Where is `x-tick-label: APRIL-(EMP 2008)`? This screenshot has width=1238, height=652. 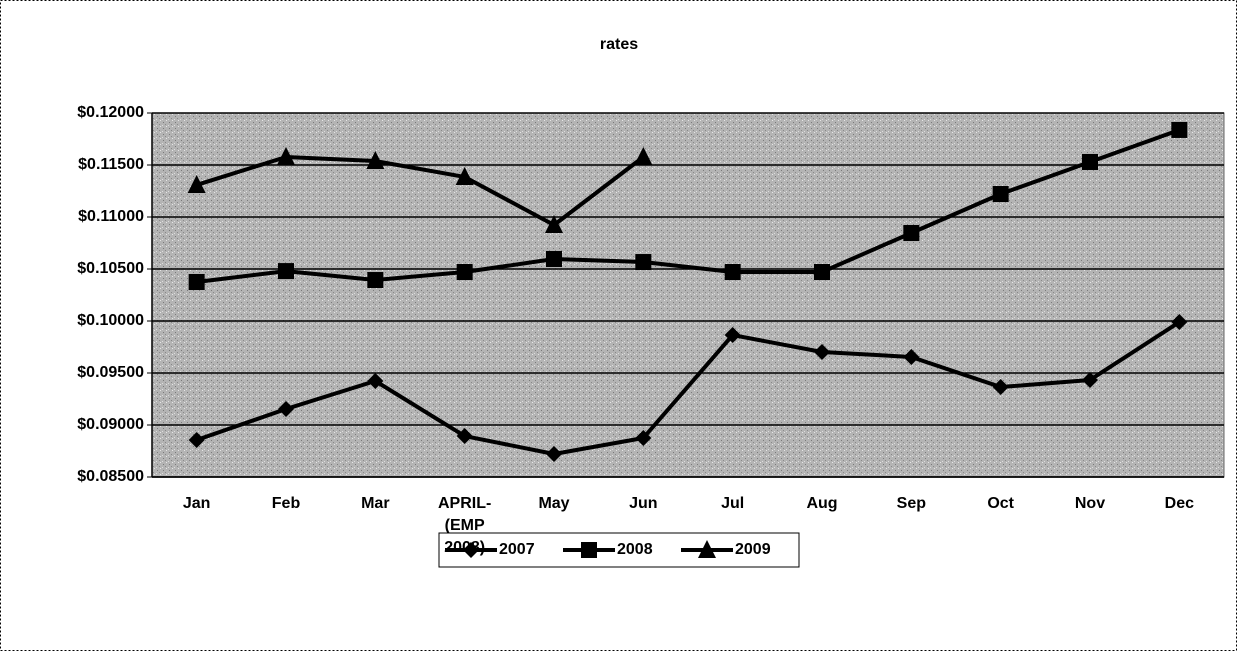
x-tick-label: APRIL-(EMP 2008) is located at coordinates (464, 525).